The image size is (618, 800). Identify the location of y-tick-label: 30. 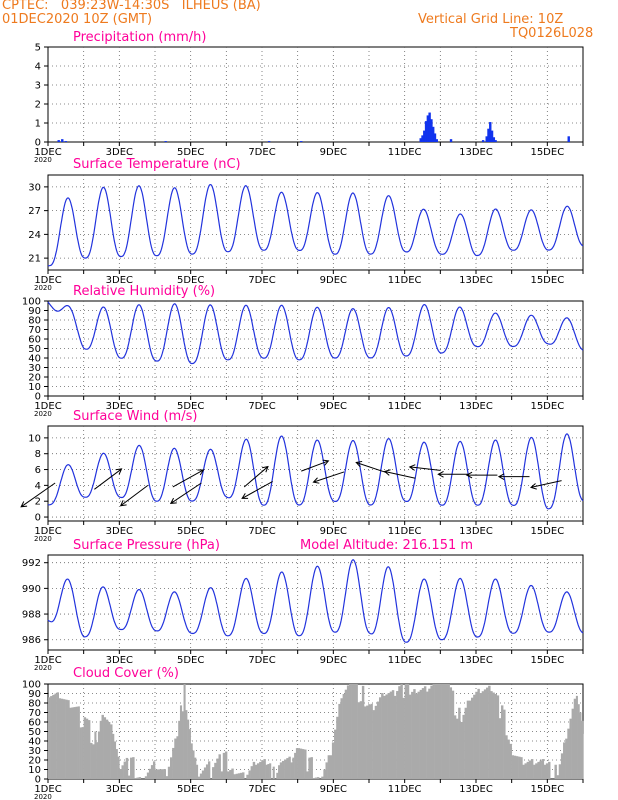
(34, 368).